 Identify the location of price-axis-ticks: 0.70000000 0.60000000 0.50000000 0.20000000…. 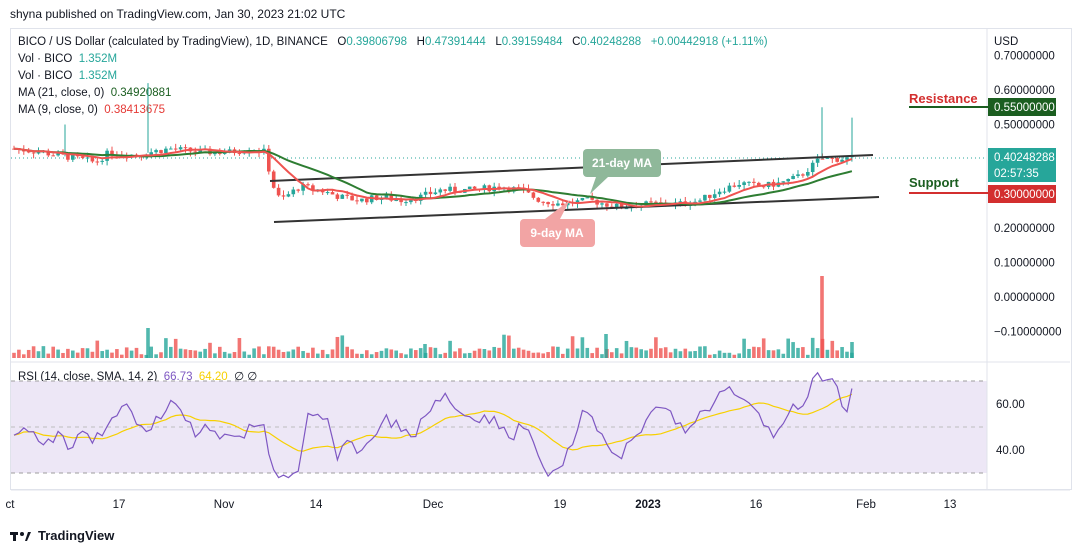
(1027, 195).